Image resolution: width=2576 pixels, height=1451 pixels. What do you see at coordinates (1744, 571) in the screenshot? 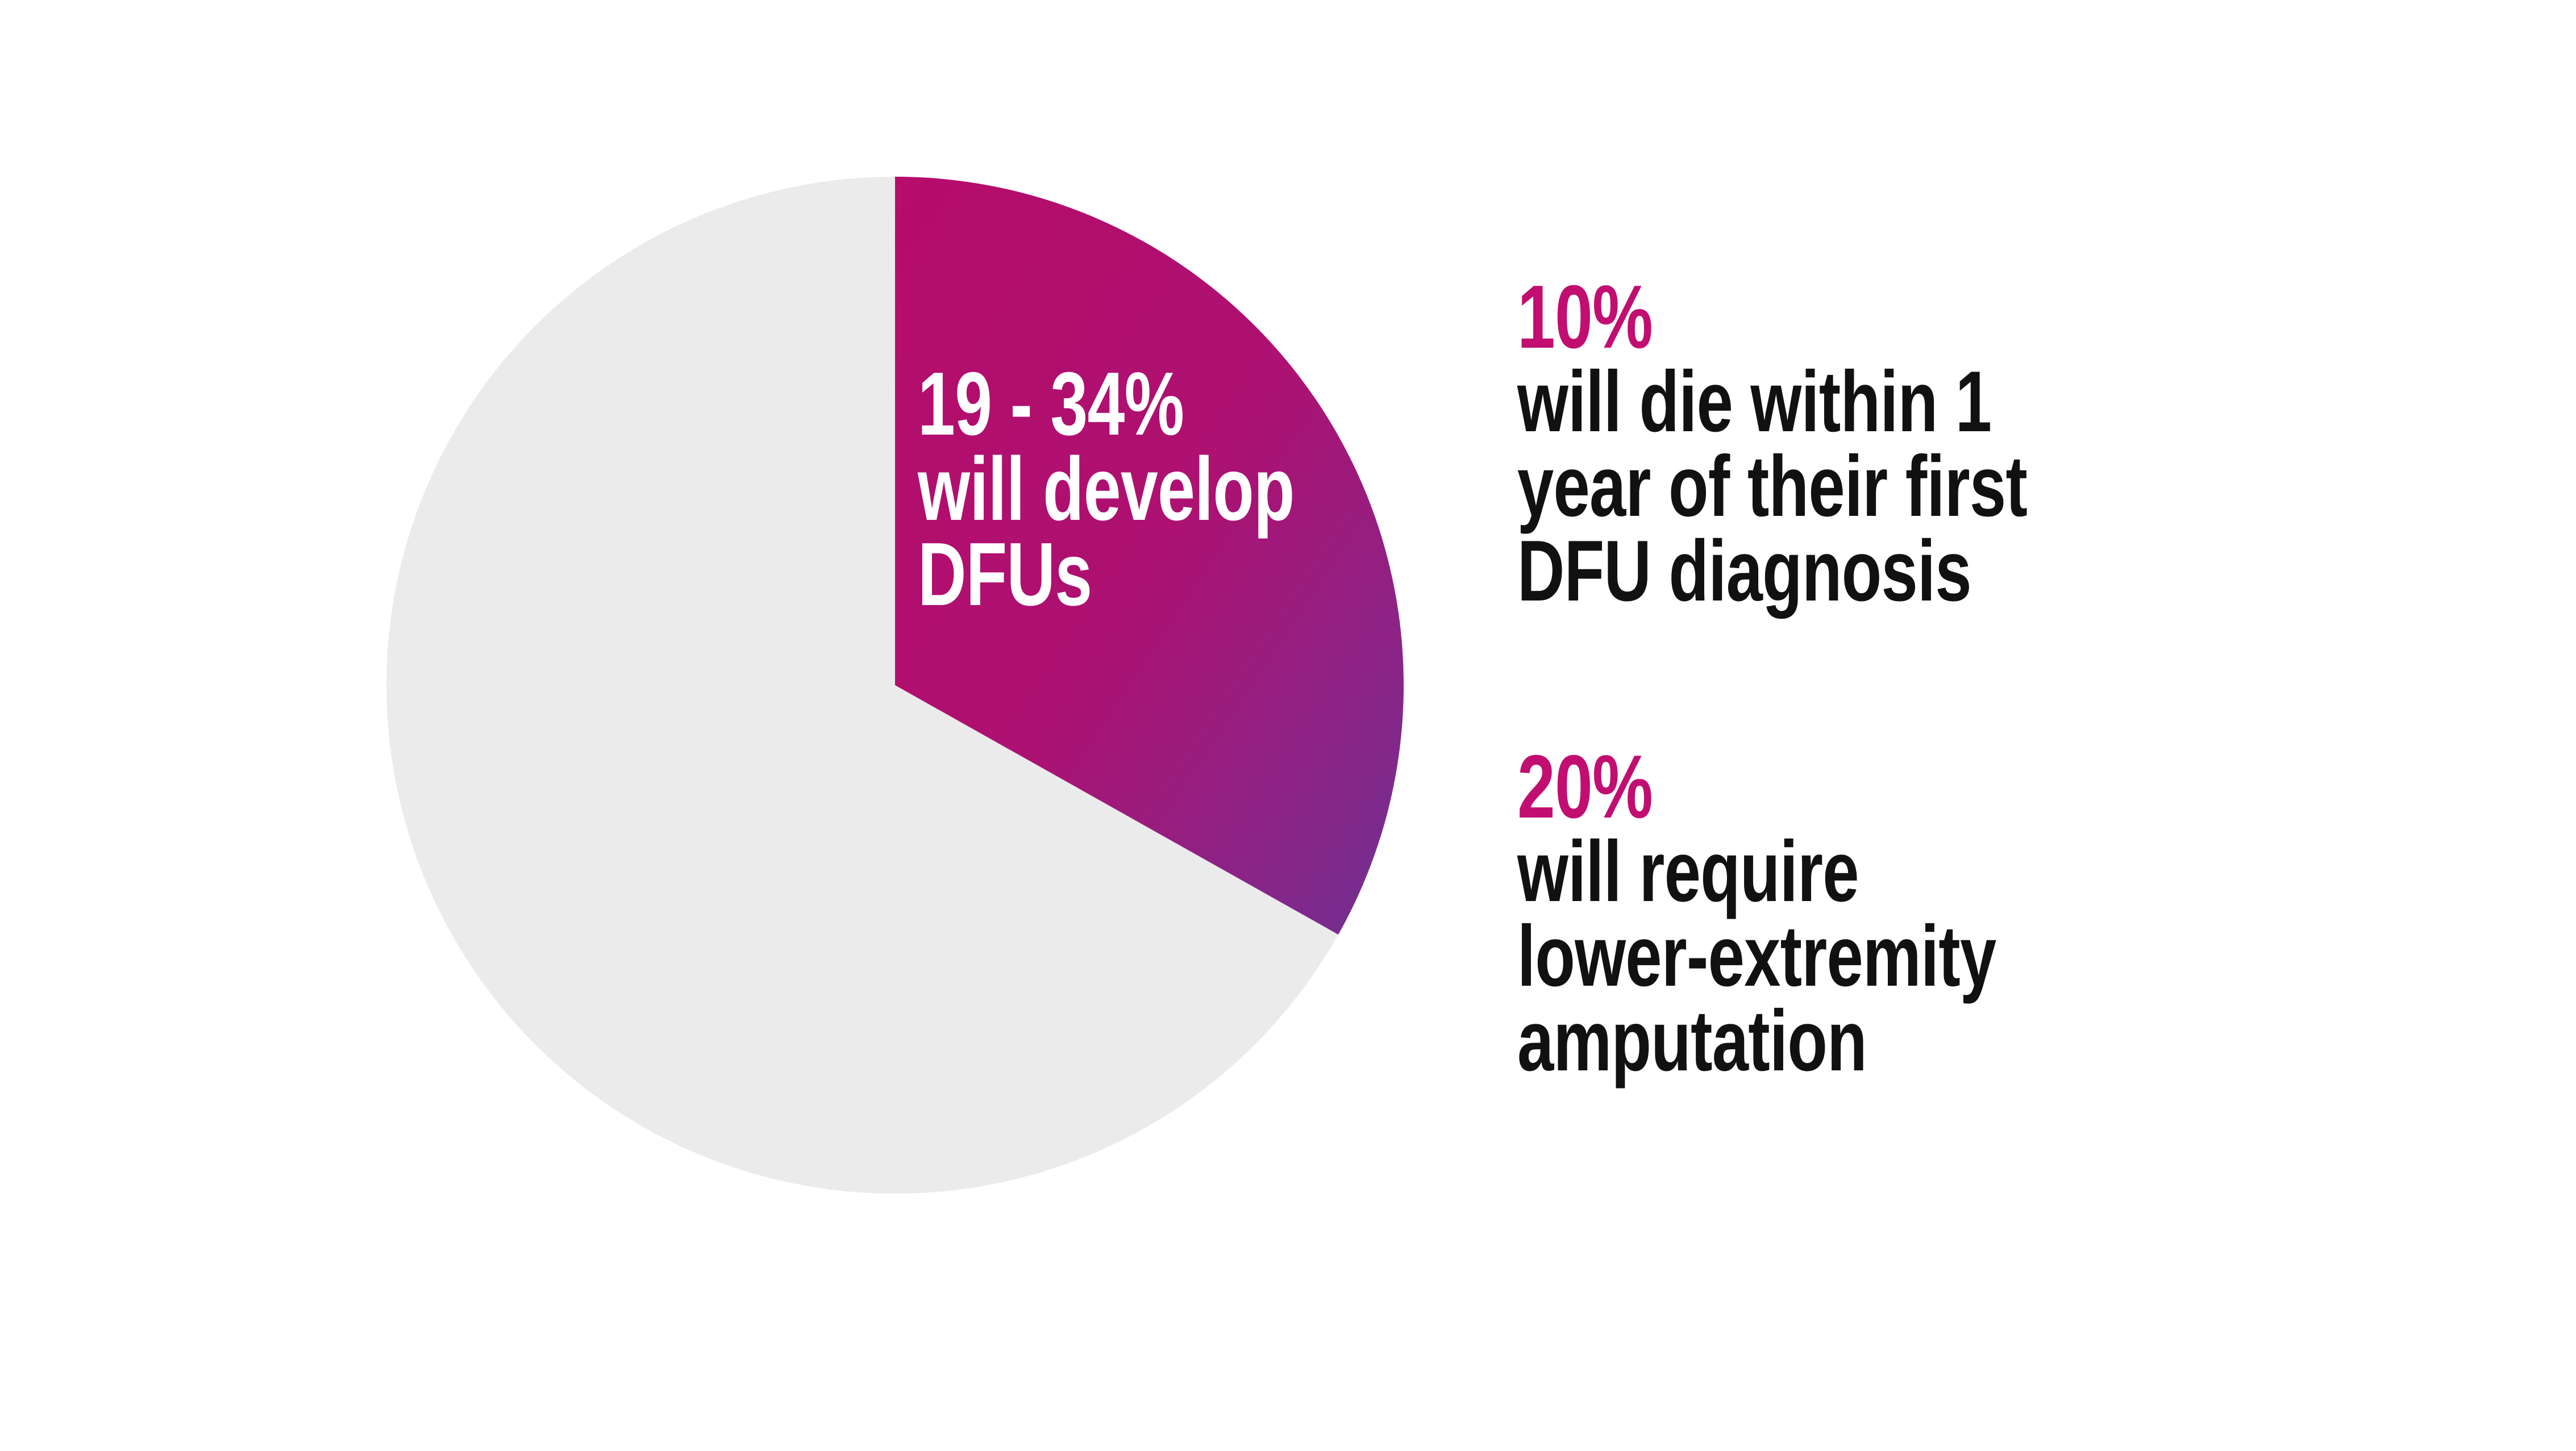
I see `stat-line: DFU diagnosis` at bounding box center [1744, 571].